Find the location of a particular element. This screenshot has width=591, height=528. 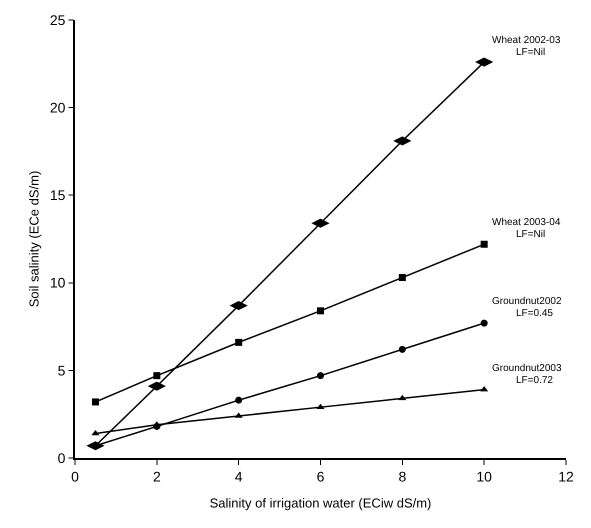

y-tick-label: 20 is located at coordinates (58, 108).